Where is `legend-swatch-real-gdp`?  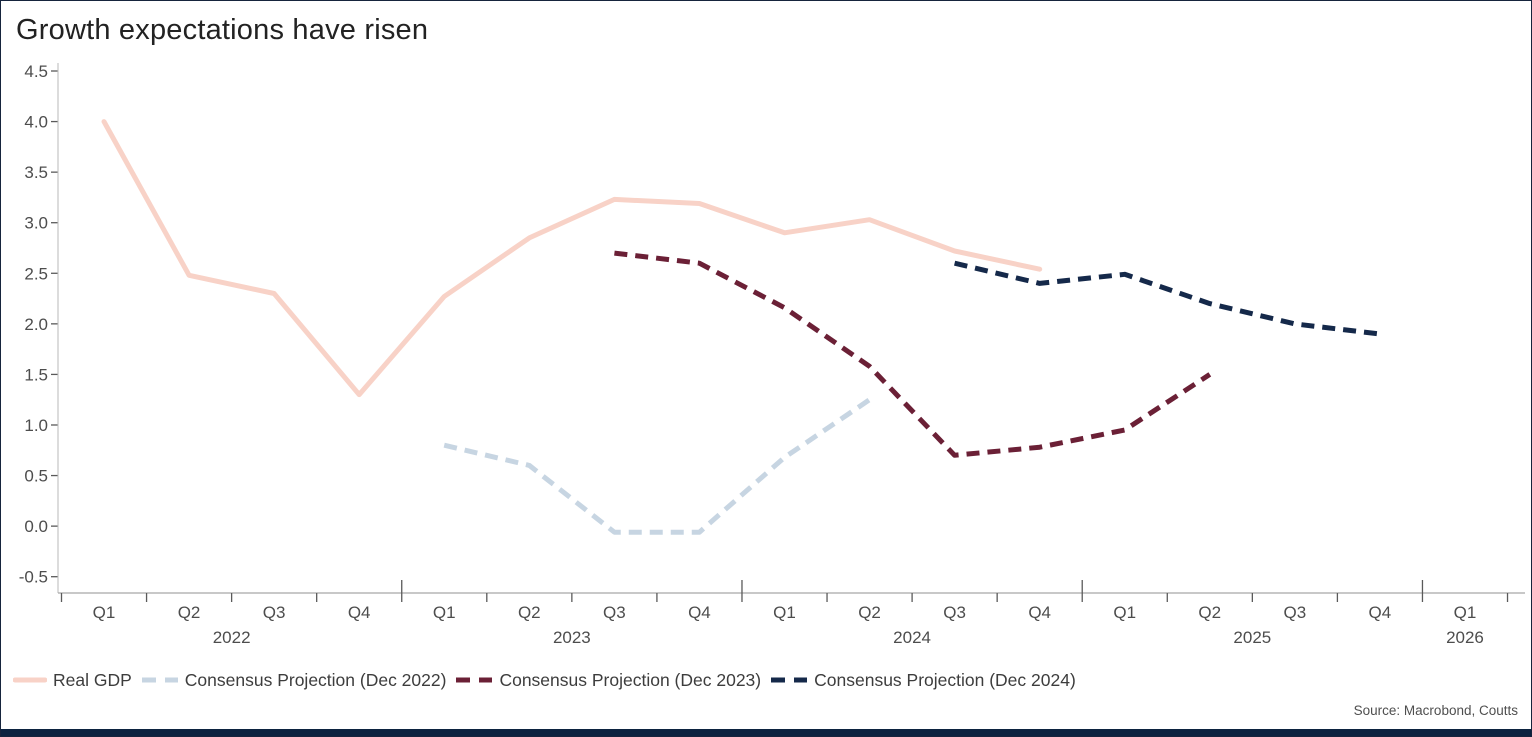
legend-swatch-real-gdp is located at coordinates (30, 680).